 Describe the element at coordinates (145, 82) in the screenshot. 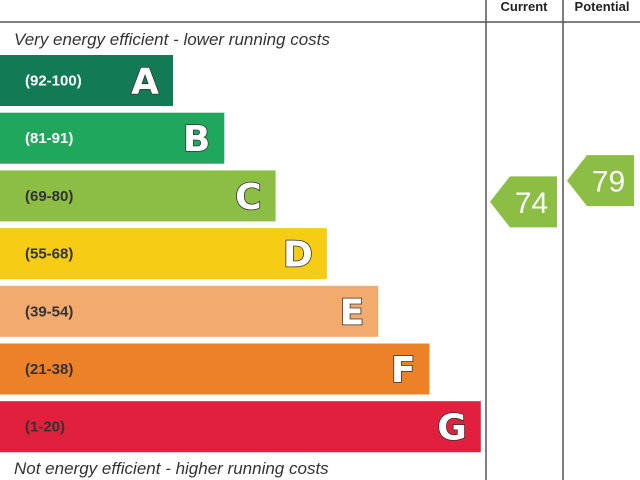

I see `band-letter-a: A` at that location.